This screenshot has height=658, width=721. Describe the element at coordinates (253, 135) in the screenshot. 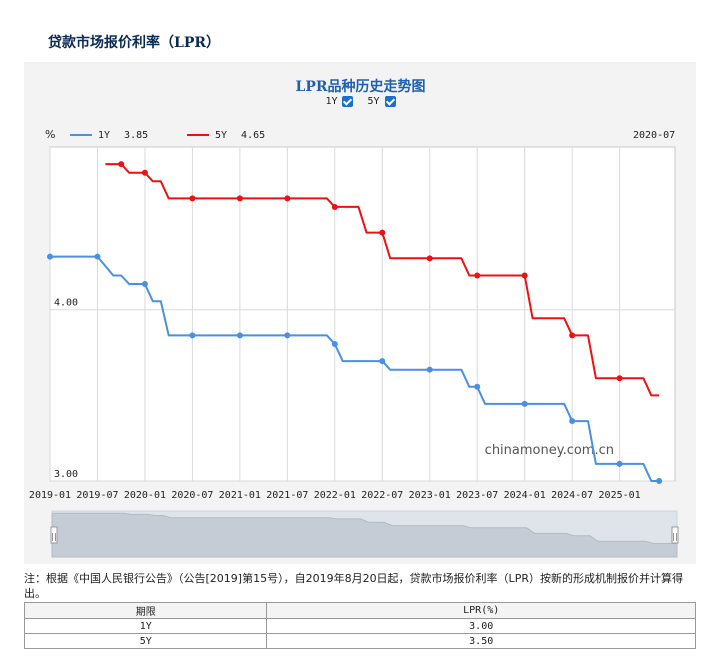

I see `legend-value-5y: 4.65` at that location.